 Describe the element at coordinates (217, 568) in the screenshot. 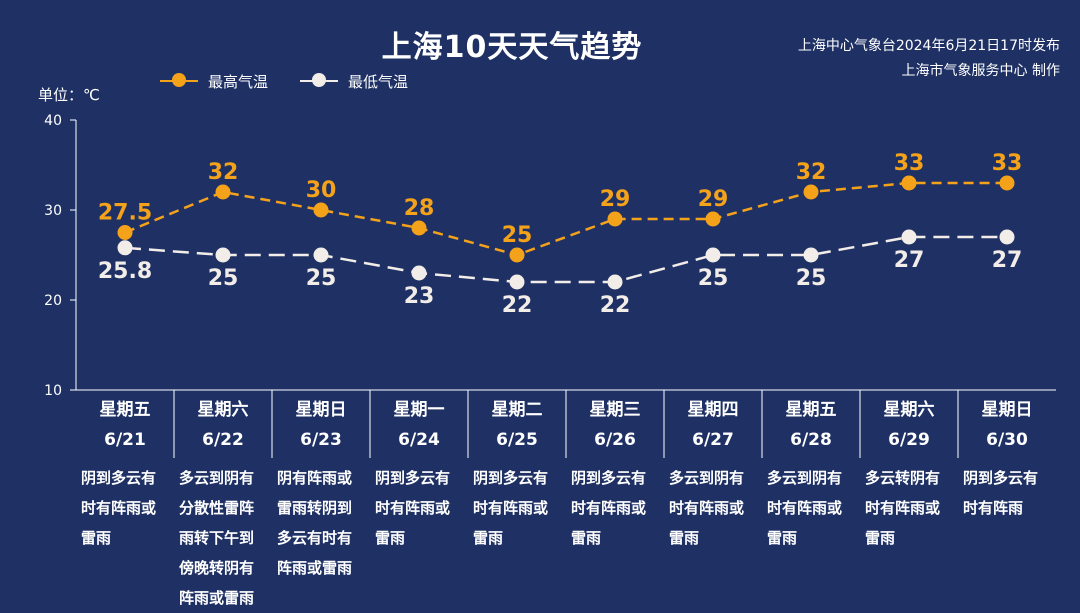

I see `weather-line: 傍晚转阴有` at that location.